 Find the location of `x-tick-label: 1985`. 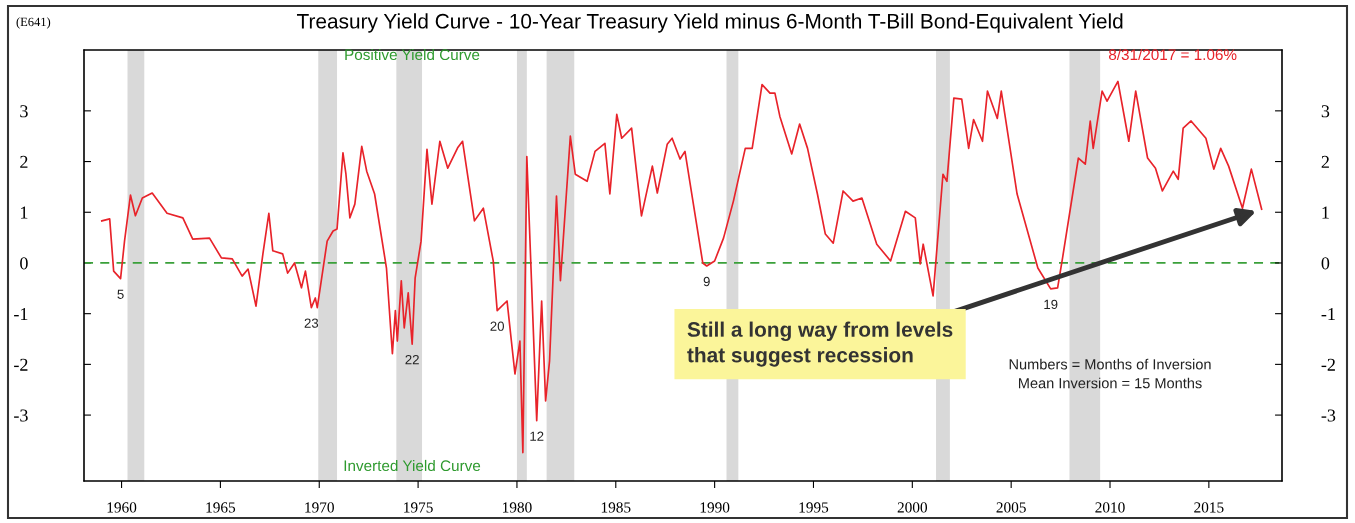

x-tick-label: 1985 is located at coordinates (616, 507).